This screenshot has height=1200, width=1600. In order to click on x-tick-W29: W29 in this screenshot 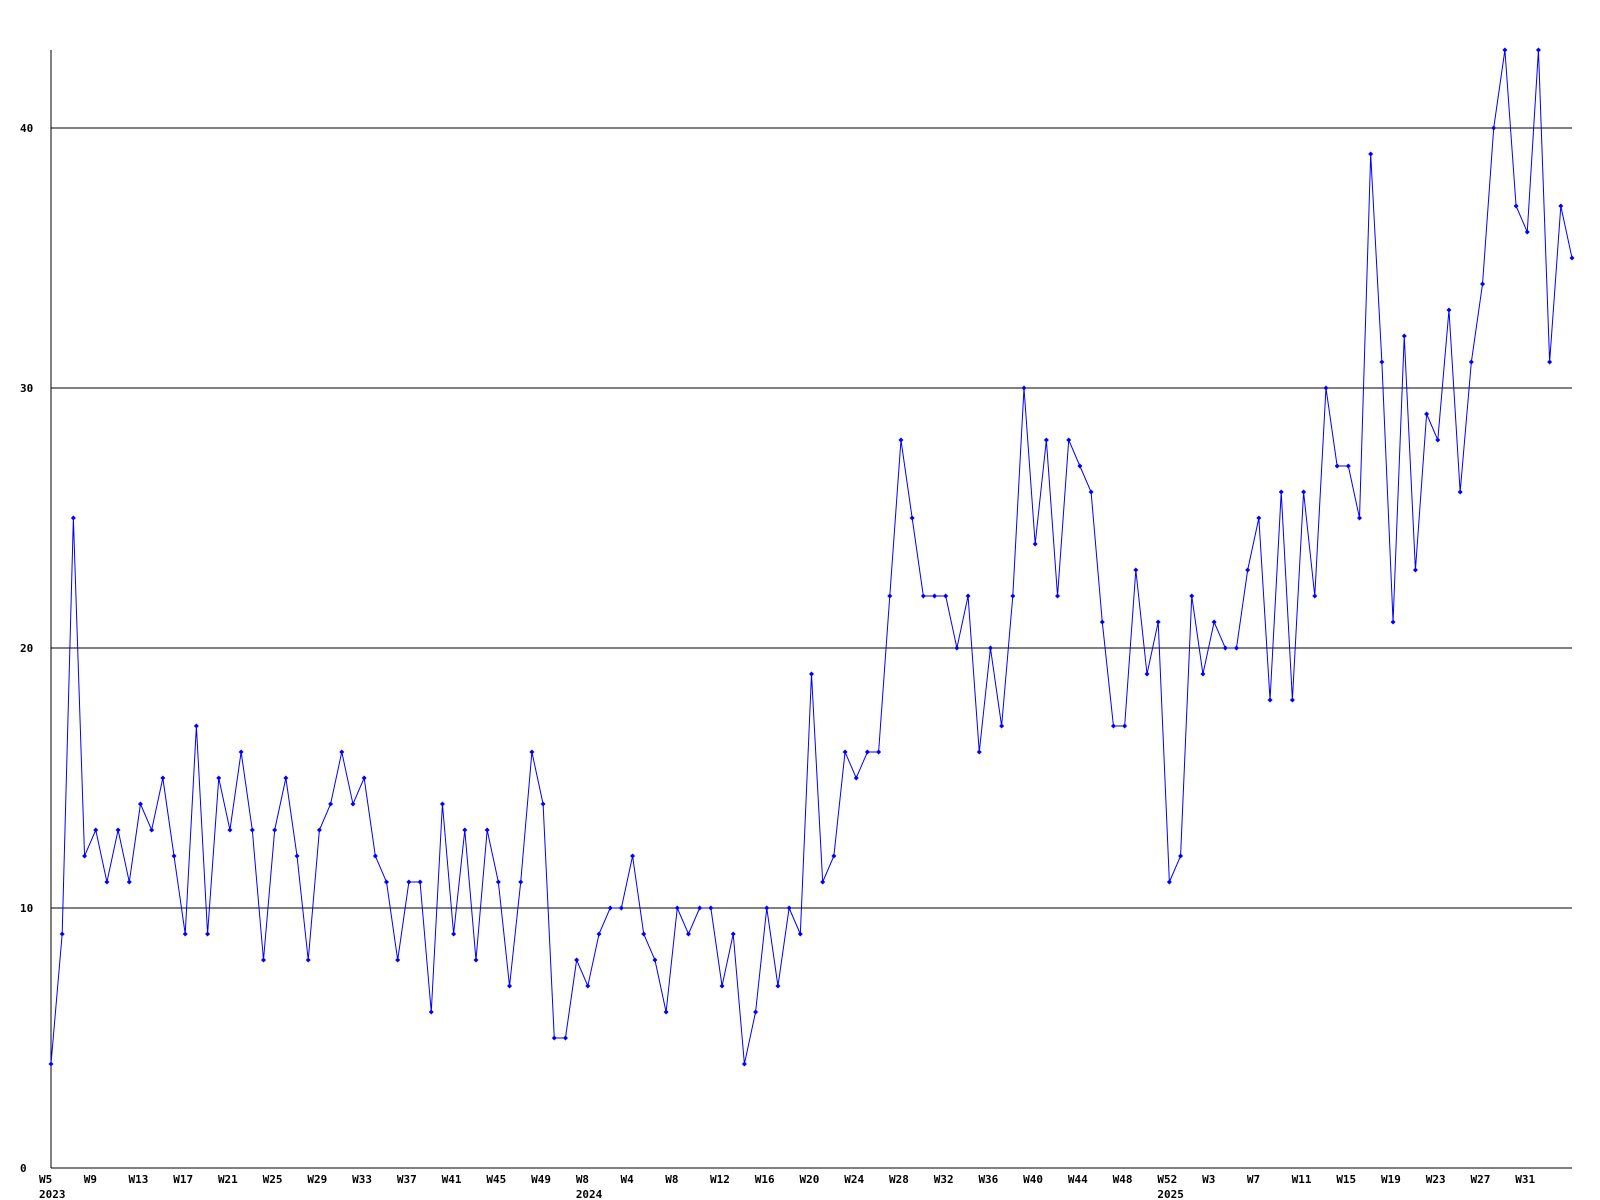, I will do `click(317, 1179)`.